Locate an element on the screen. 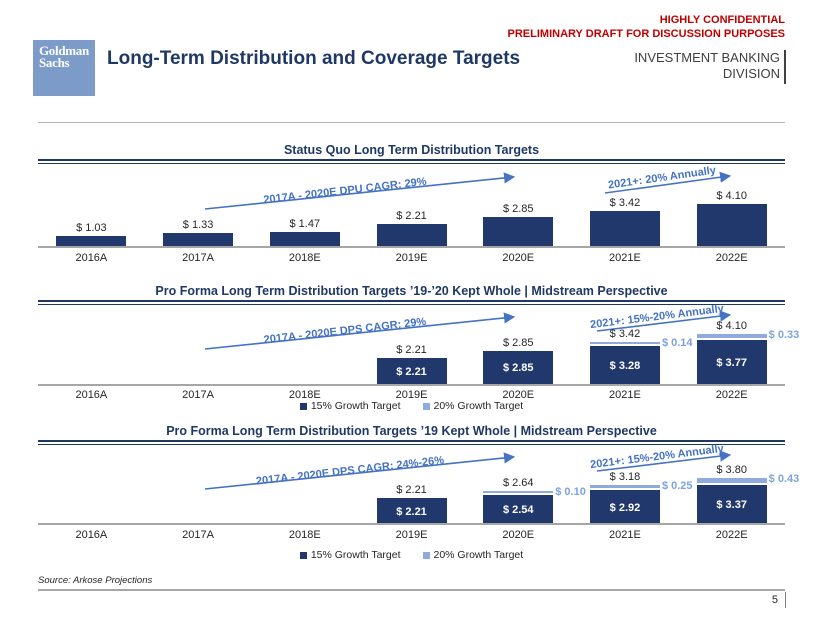  total-label: $ 2.21 is located at coordinates (411, 490).